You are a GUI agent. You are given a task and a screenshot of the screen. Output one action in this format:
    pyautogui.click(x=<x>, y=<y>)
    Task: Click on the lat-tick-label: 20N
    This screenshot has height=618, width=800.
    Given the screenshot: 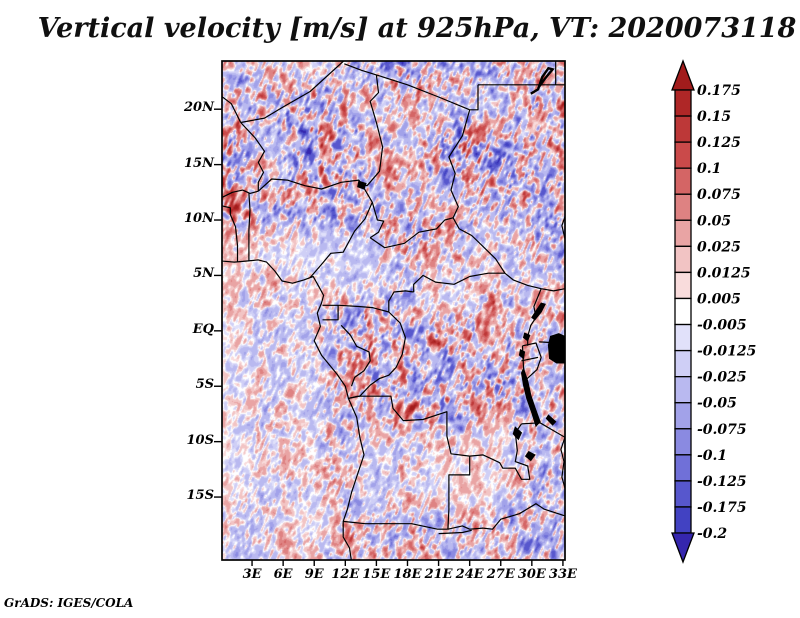 What is the action you would take?
    pyautogui.click(x=199, y=108)
    